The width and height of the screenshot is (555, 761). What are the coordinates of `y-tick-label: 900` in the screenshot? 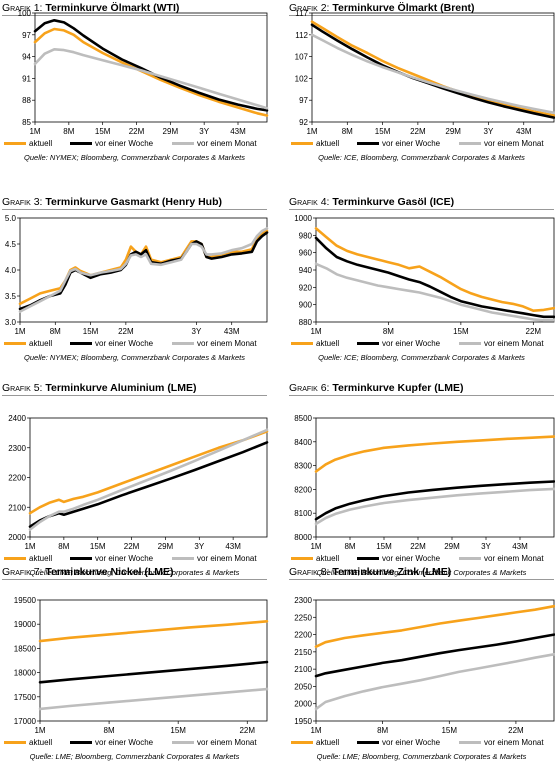 It's located at (306, 305).